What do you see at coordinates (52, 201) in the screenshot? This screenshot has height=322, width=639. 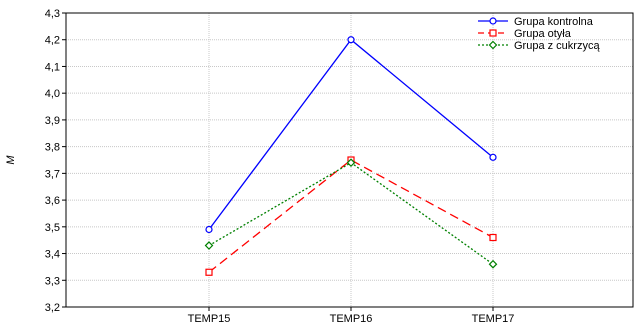 I see `y-tick-label: 3,6` at bounding box center [52, 201].